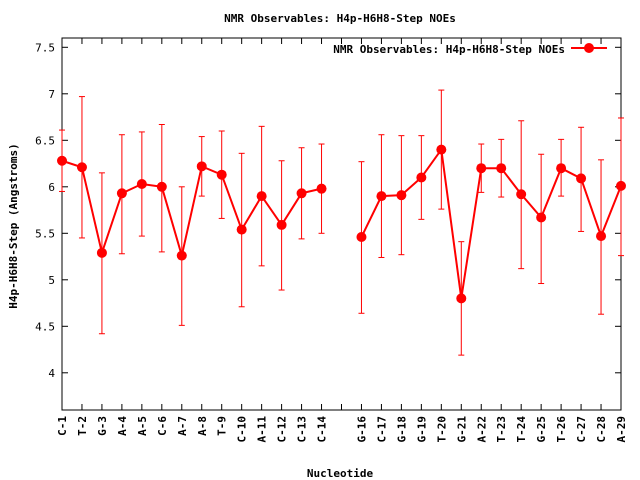 The image size is (640, 480). Describe the element at coordinates (142, 426) in the screenshot. I see `x-tick-label: A-5` at that location.